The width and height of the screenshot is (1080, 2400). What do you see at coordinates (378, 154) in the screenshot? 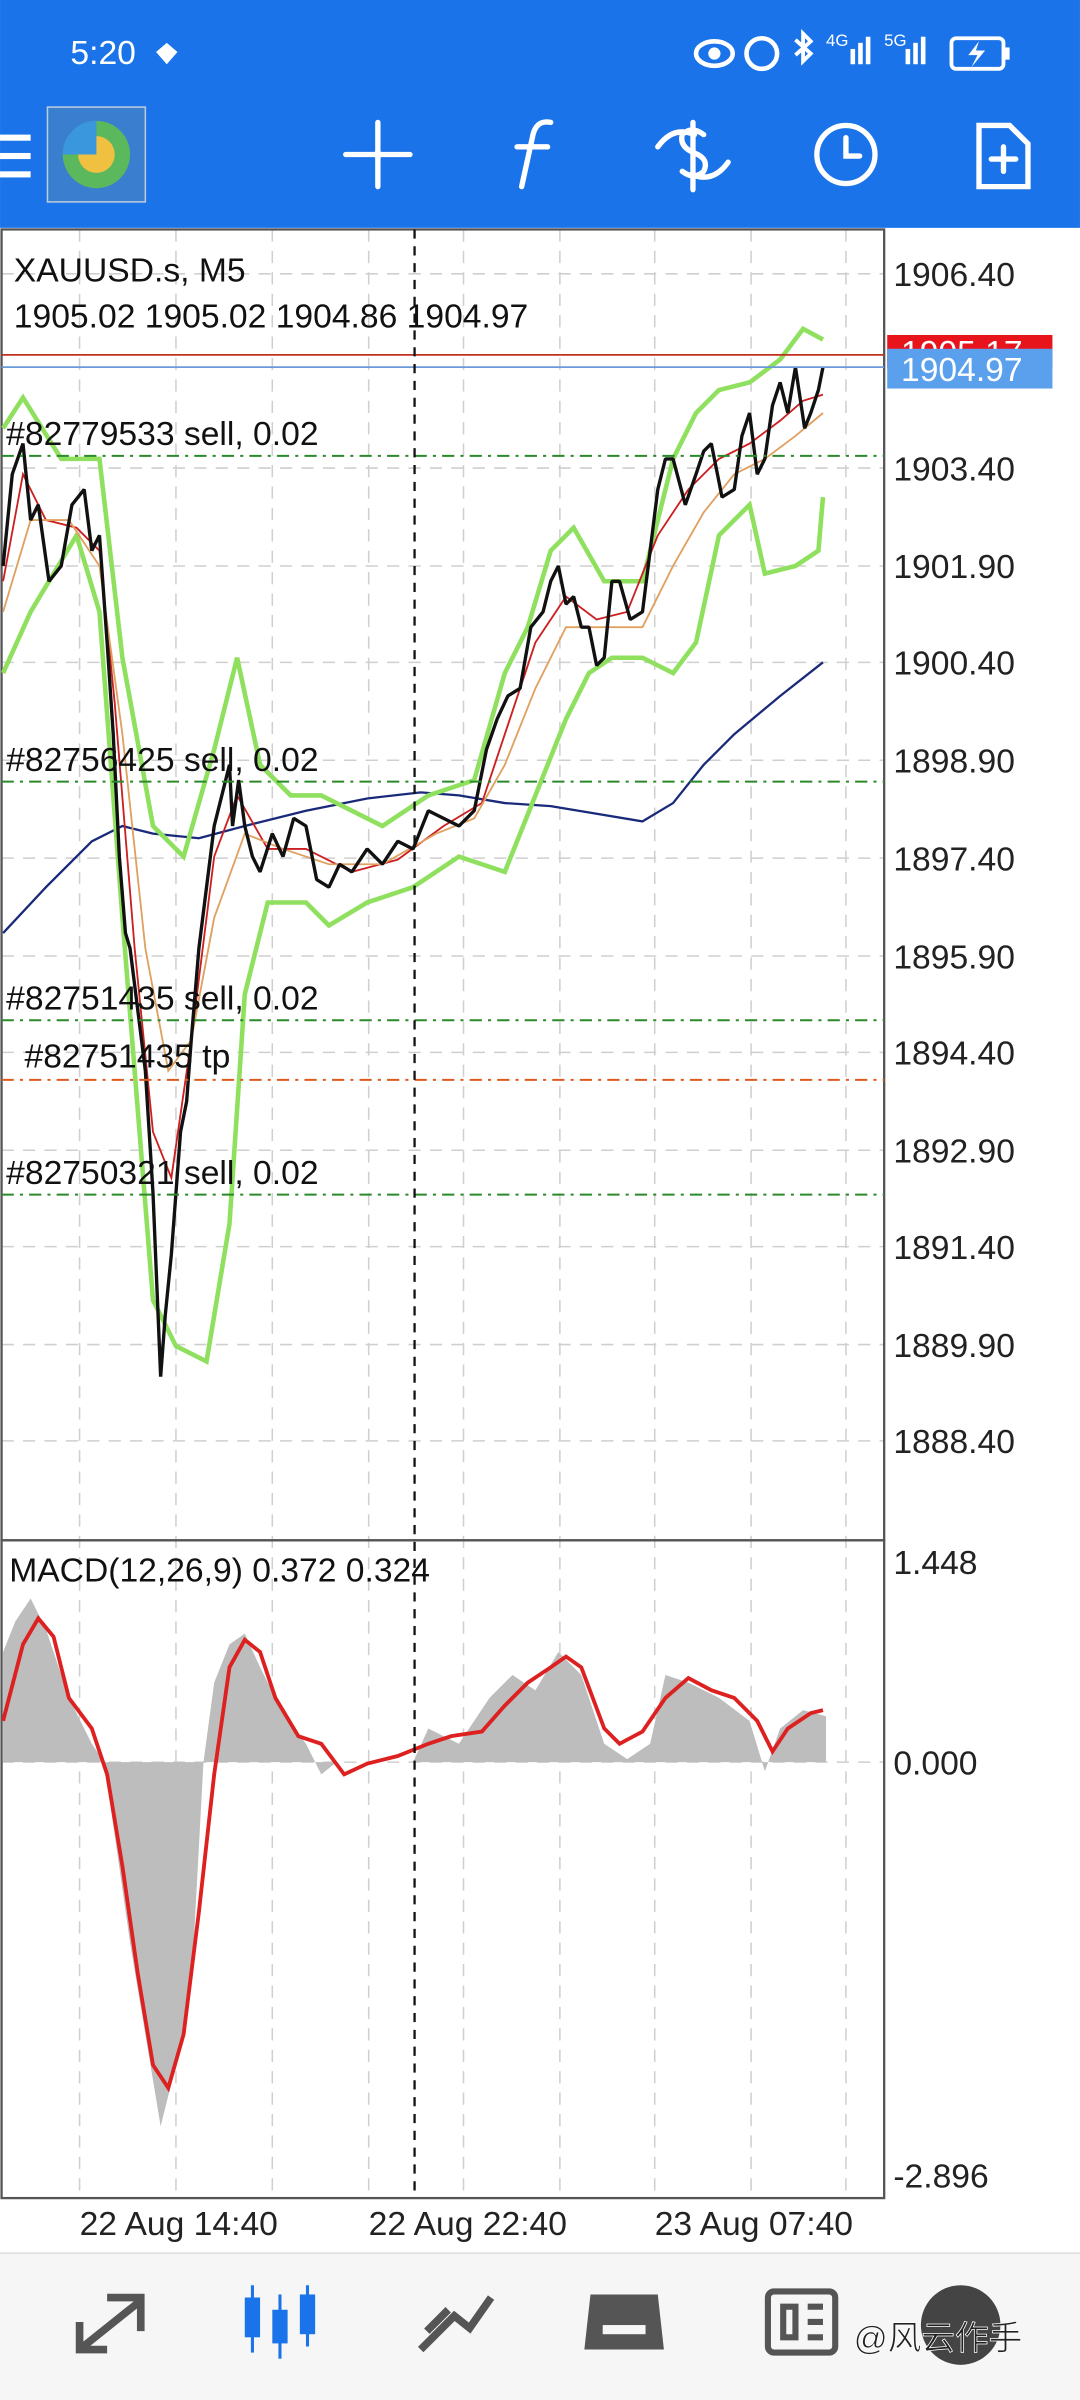
I see `crosshair-button` at bounding box center [378, 154].